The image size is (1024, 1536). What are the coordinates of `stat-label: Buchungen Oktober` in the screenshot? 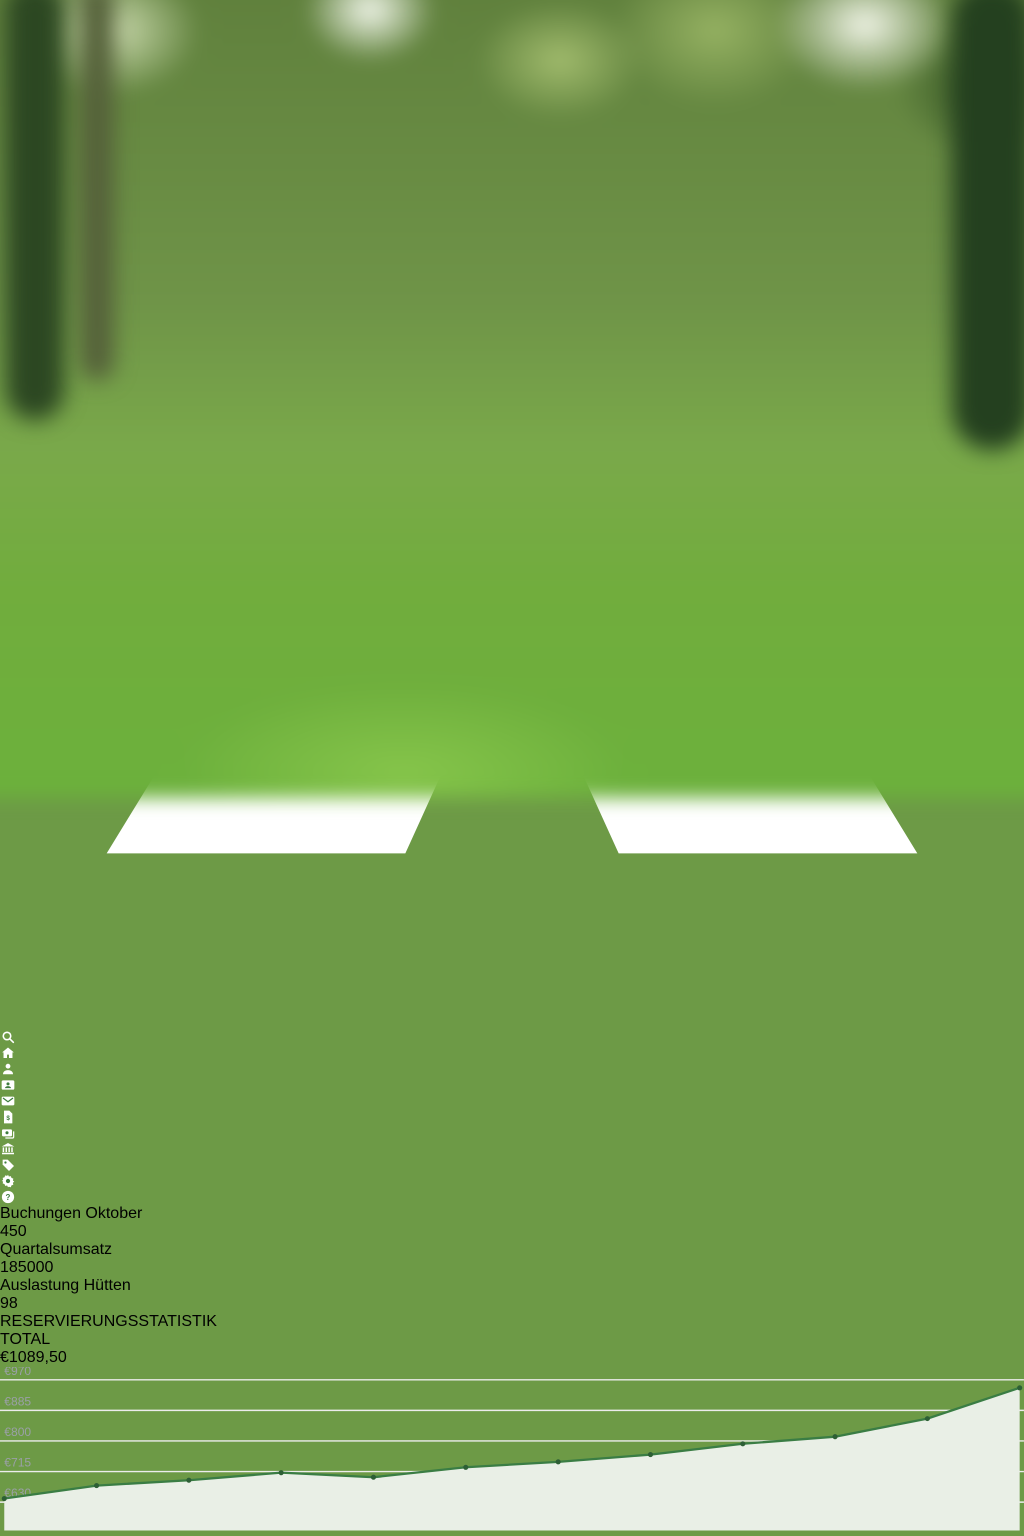 It's located at (71, 1213).